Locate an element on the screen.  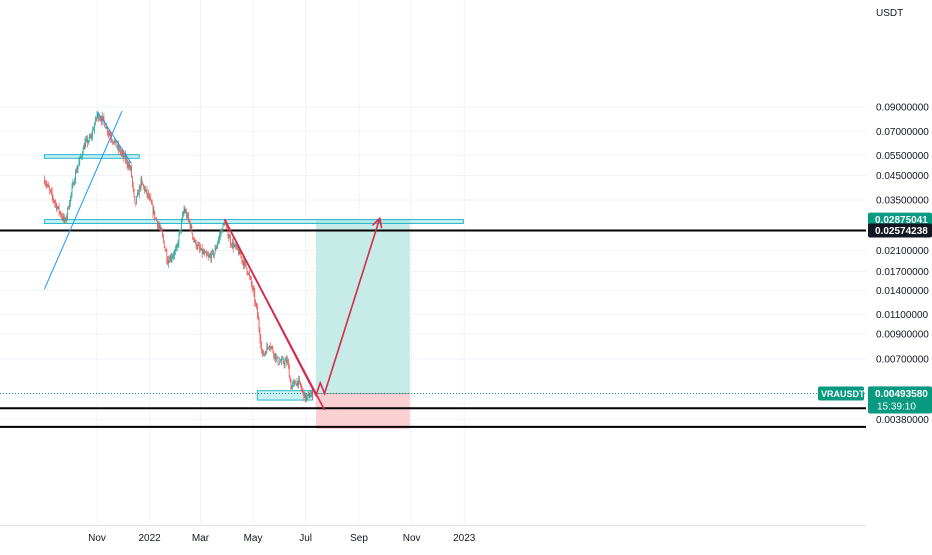
trend-line is located at coordinates (114, 137).